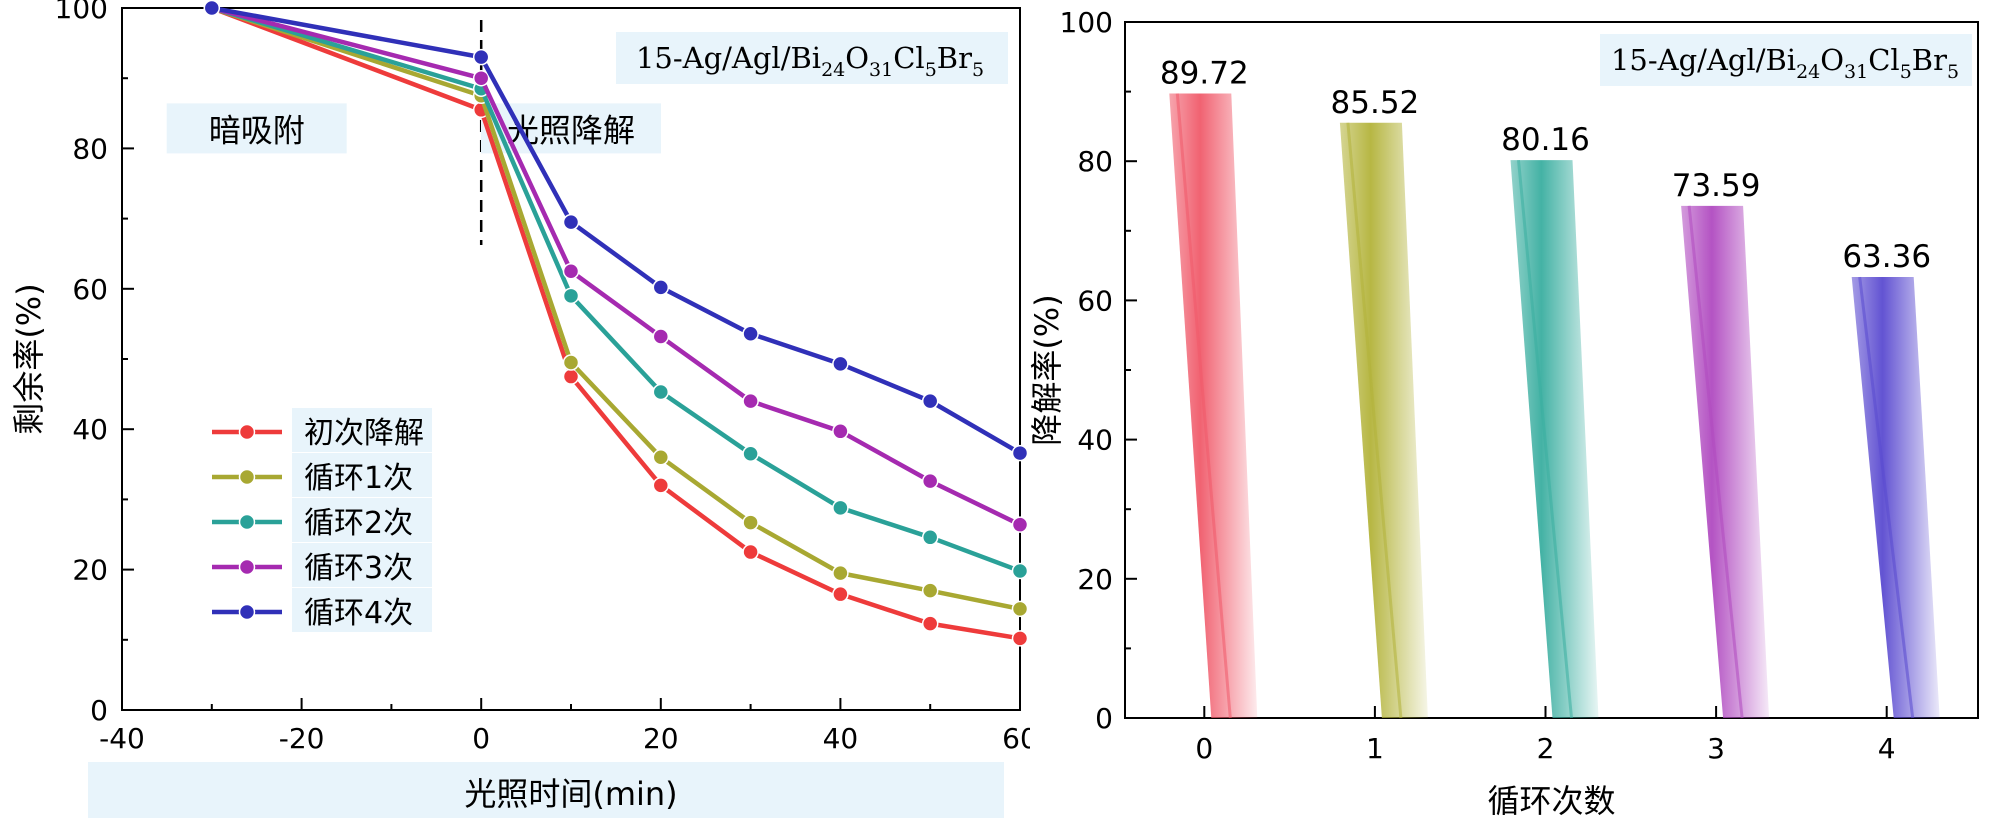 The height and width of the screenshot is (821, 2000). Describe the element at coordinates (1546, 748) in the screenshot. I see `x-tick-label: 2` at that location.